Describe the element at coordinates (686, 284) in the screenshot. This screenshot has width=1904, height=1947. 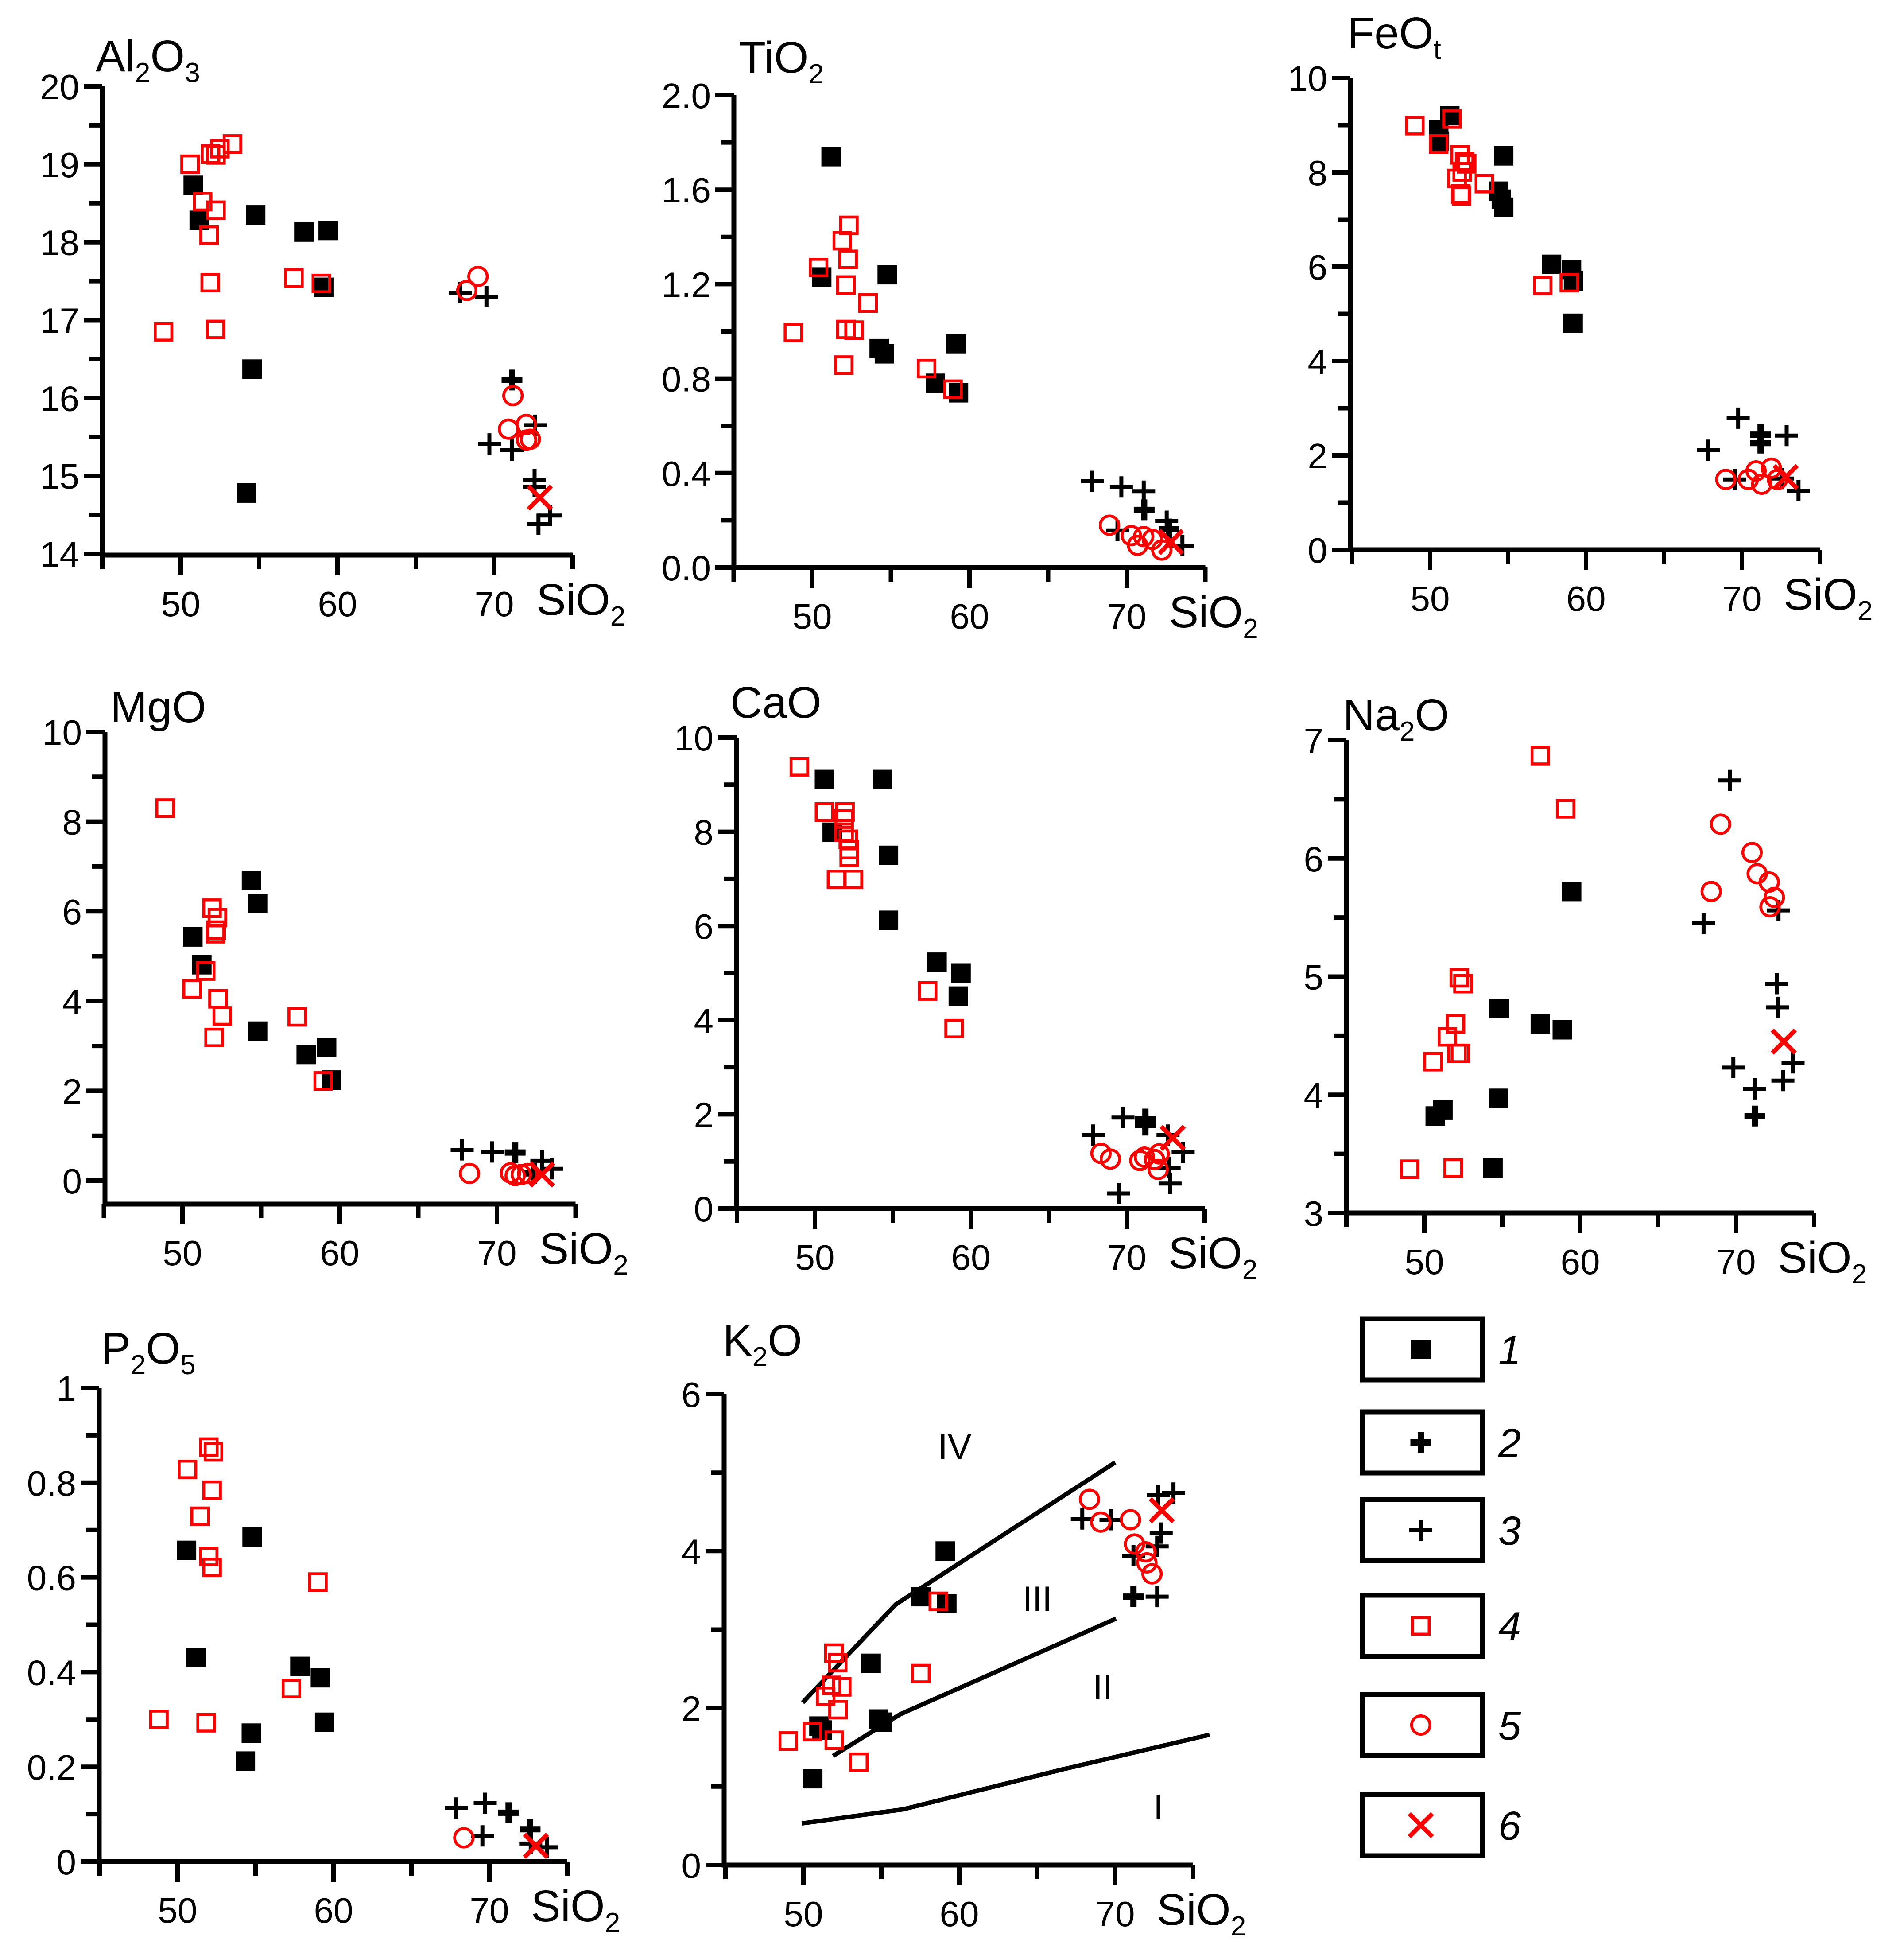
I see `svg-text: 1.2` at that location.